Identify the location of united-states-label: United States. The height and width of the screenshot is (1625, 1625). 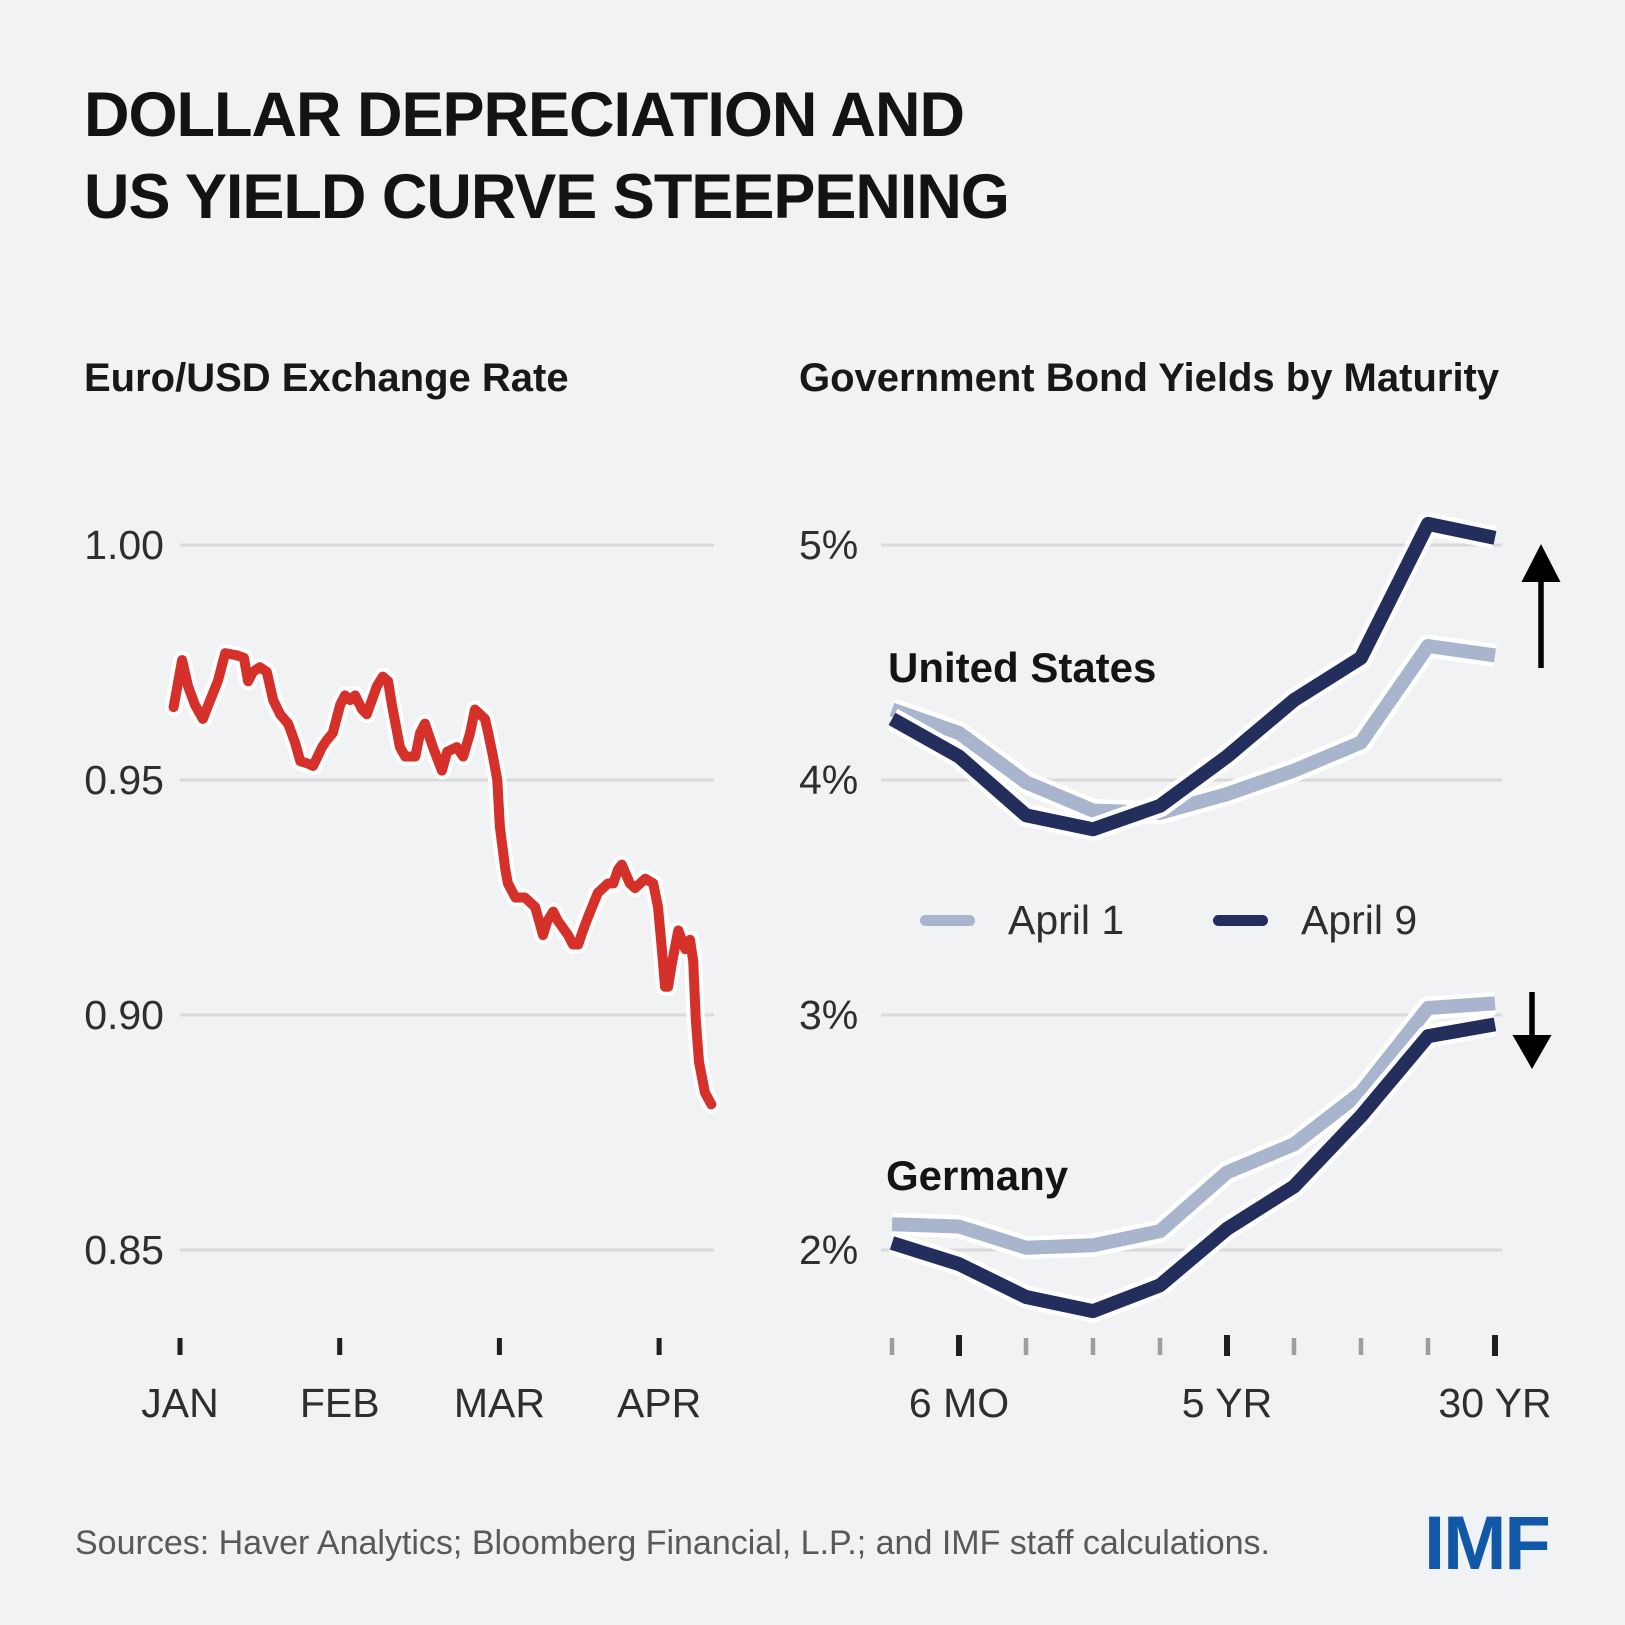
(1022, 667).